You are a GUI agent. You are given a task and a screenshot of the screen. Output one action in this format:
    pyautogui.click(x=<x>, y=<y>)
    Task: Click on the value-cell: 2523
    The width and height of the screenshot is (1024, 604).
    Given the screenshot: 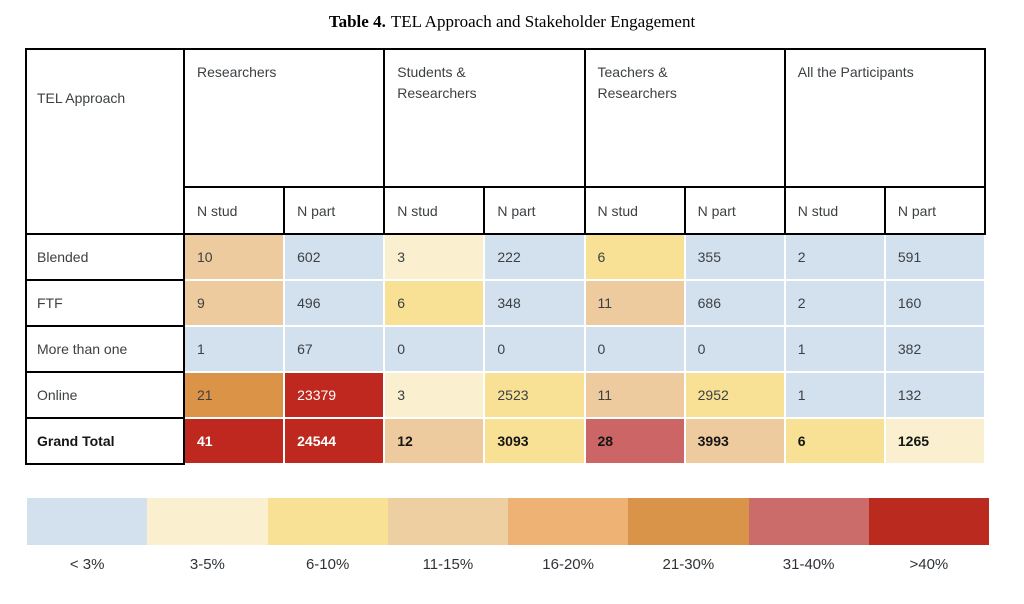 What is the action you would take?
    pyautogui.click(x=534, y=395)
    